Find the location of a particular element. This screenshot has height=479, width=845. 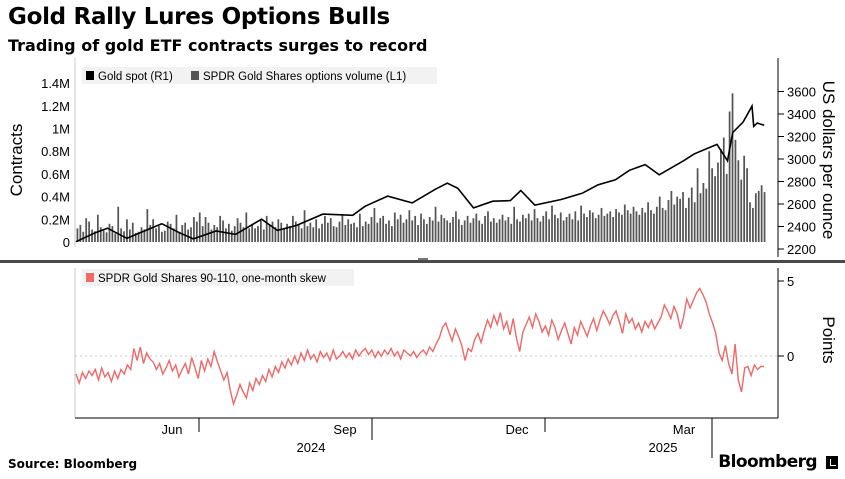

left-tick-label: 0.6M is located at coordinates (55, 174).